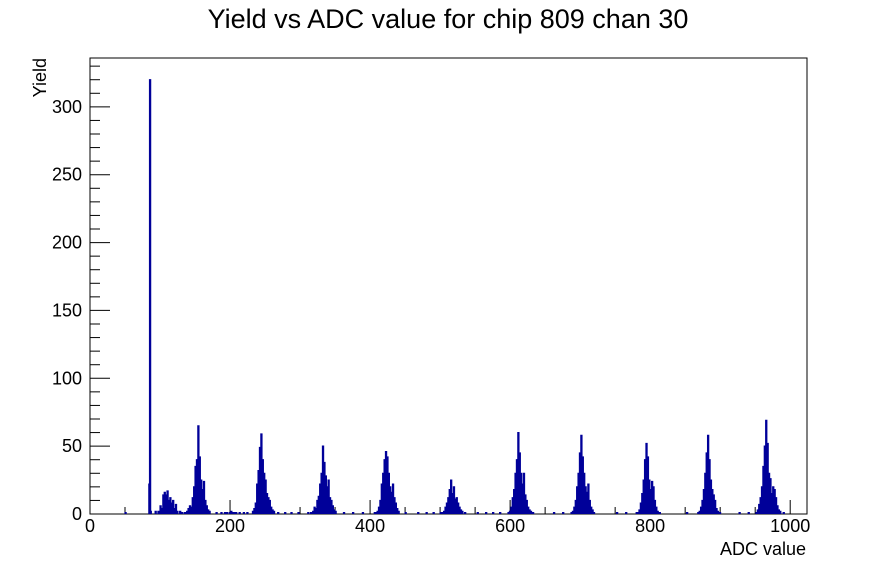 This screenshot has width=896, height=572. I want to click on x-tick-label: 1000, so click(790, 526).